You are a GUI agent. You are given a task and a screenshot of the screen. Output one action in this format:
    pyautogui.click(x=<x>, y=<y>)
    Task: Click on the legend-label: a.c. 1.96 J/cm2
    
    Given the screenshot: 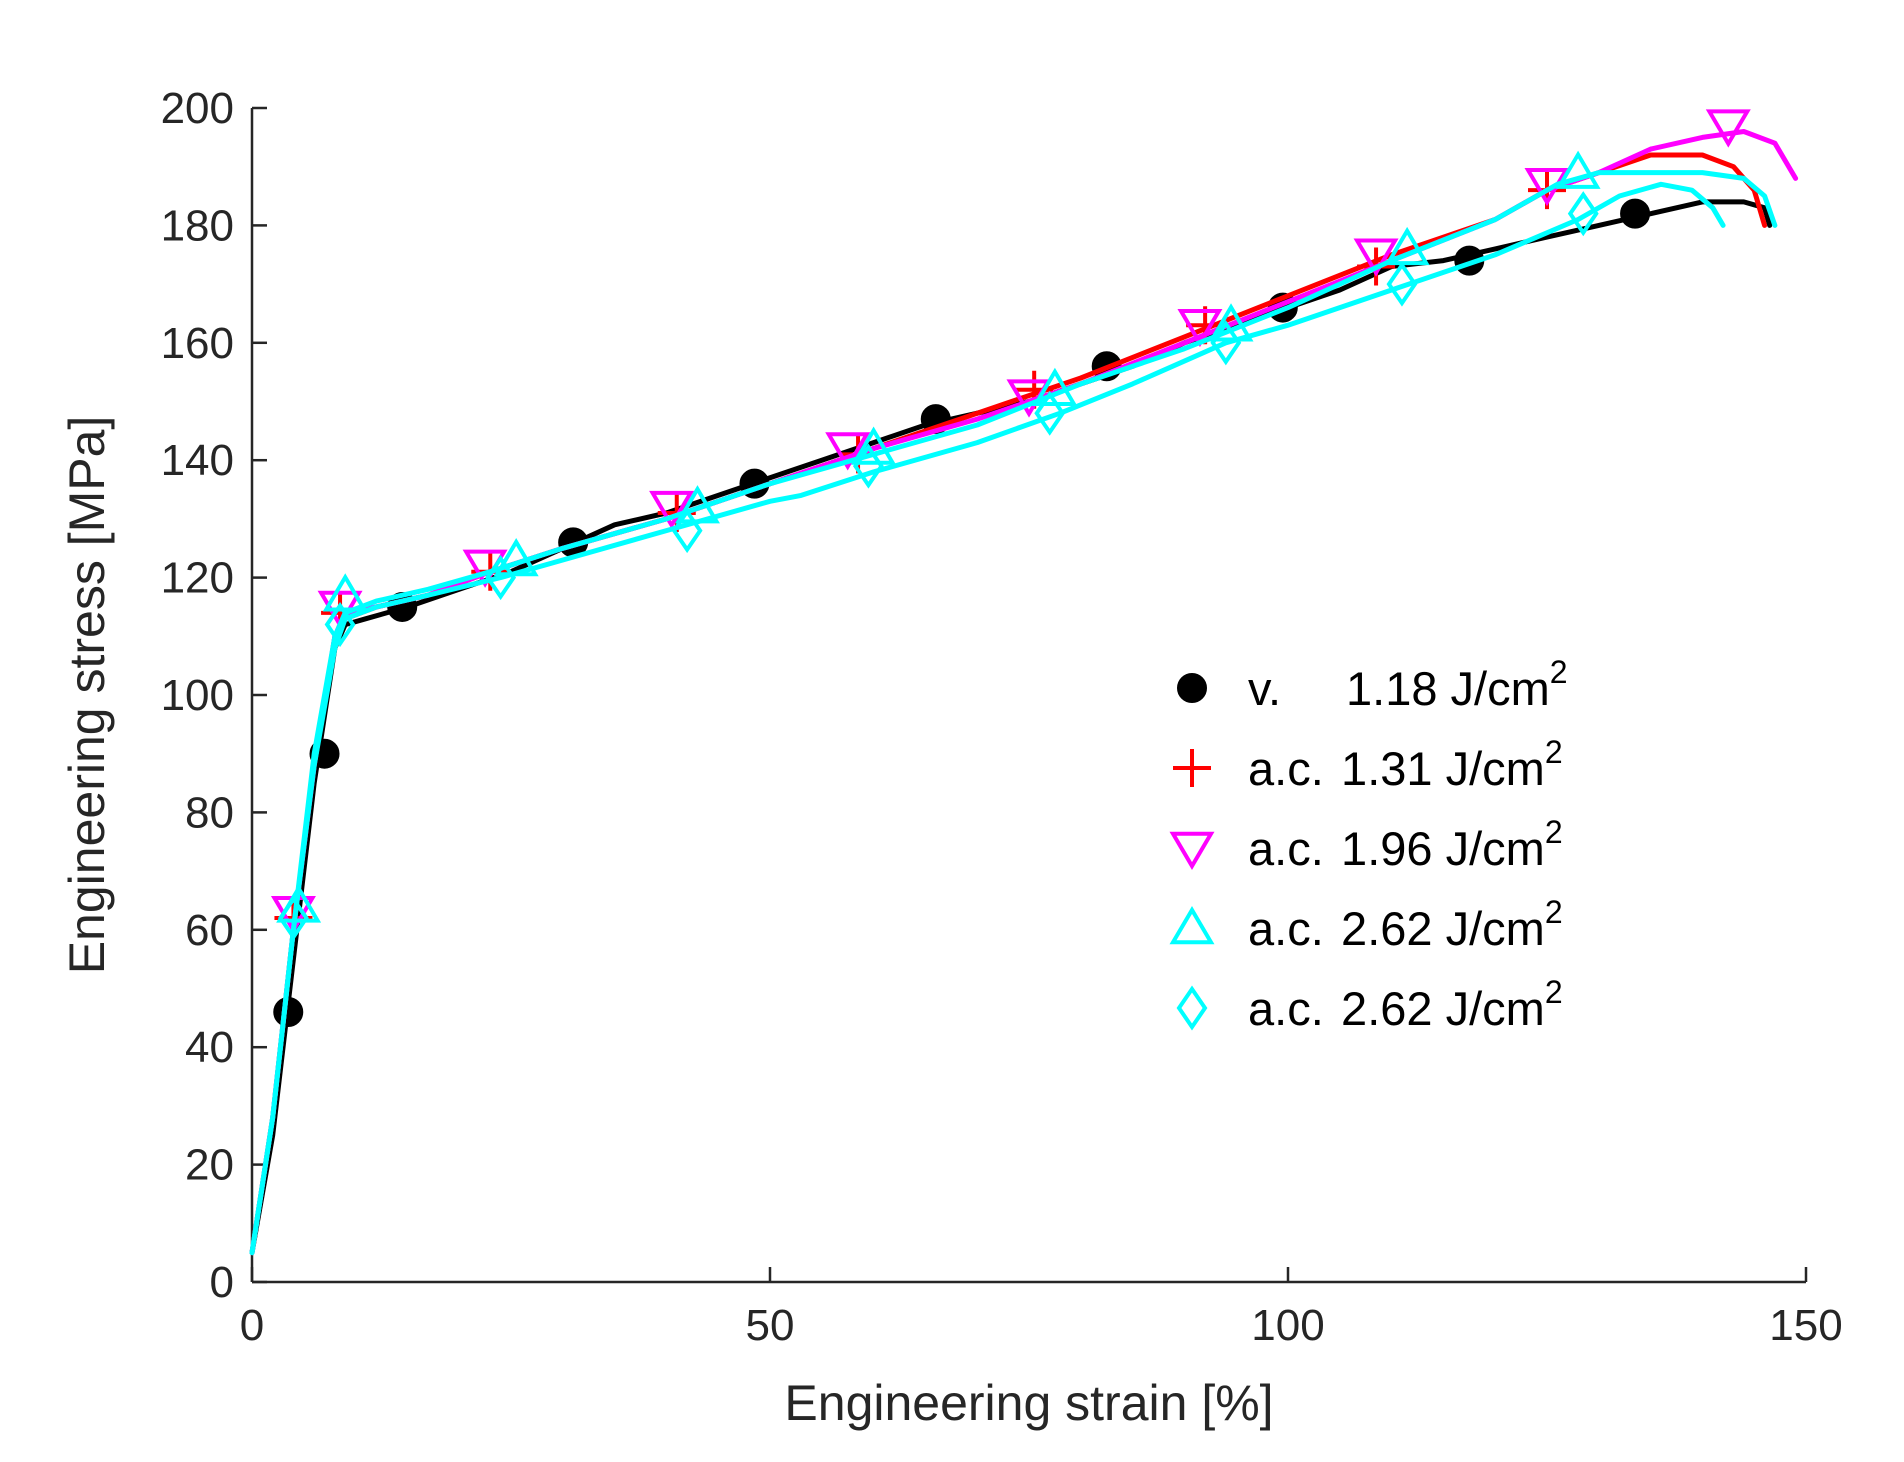 What is the action you would take?
    pyautogui.click(x=1405, y=844)
    